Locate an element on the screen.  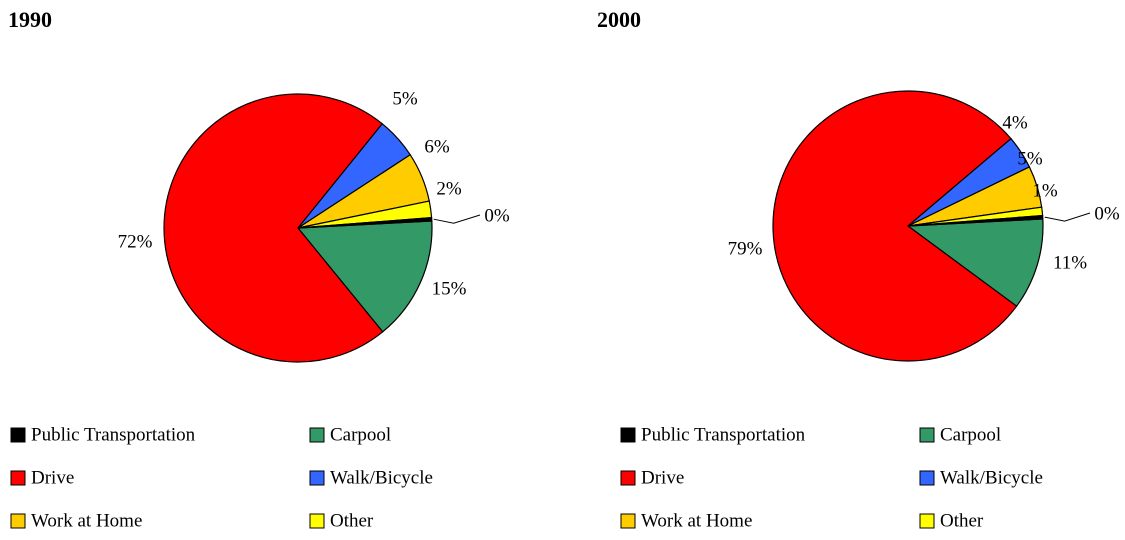
data-label: 2% is located at coordinates (449, 188).